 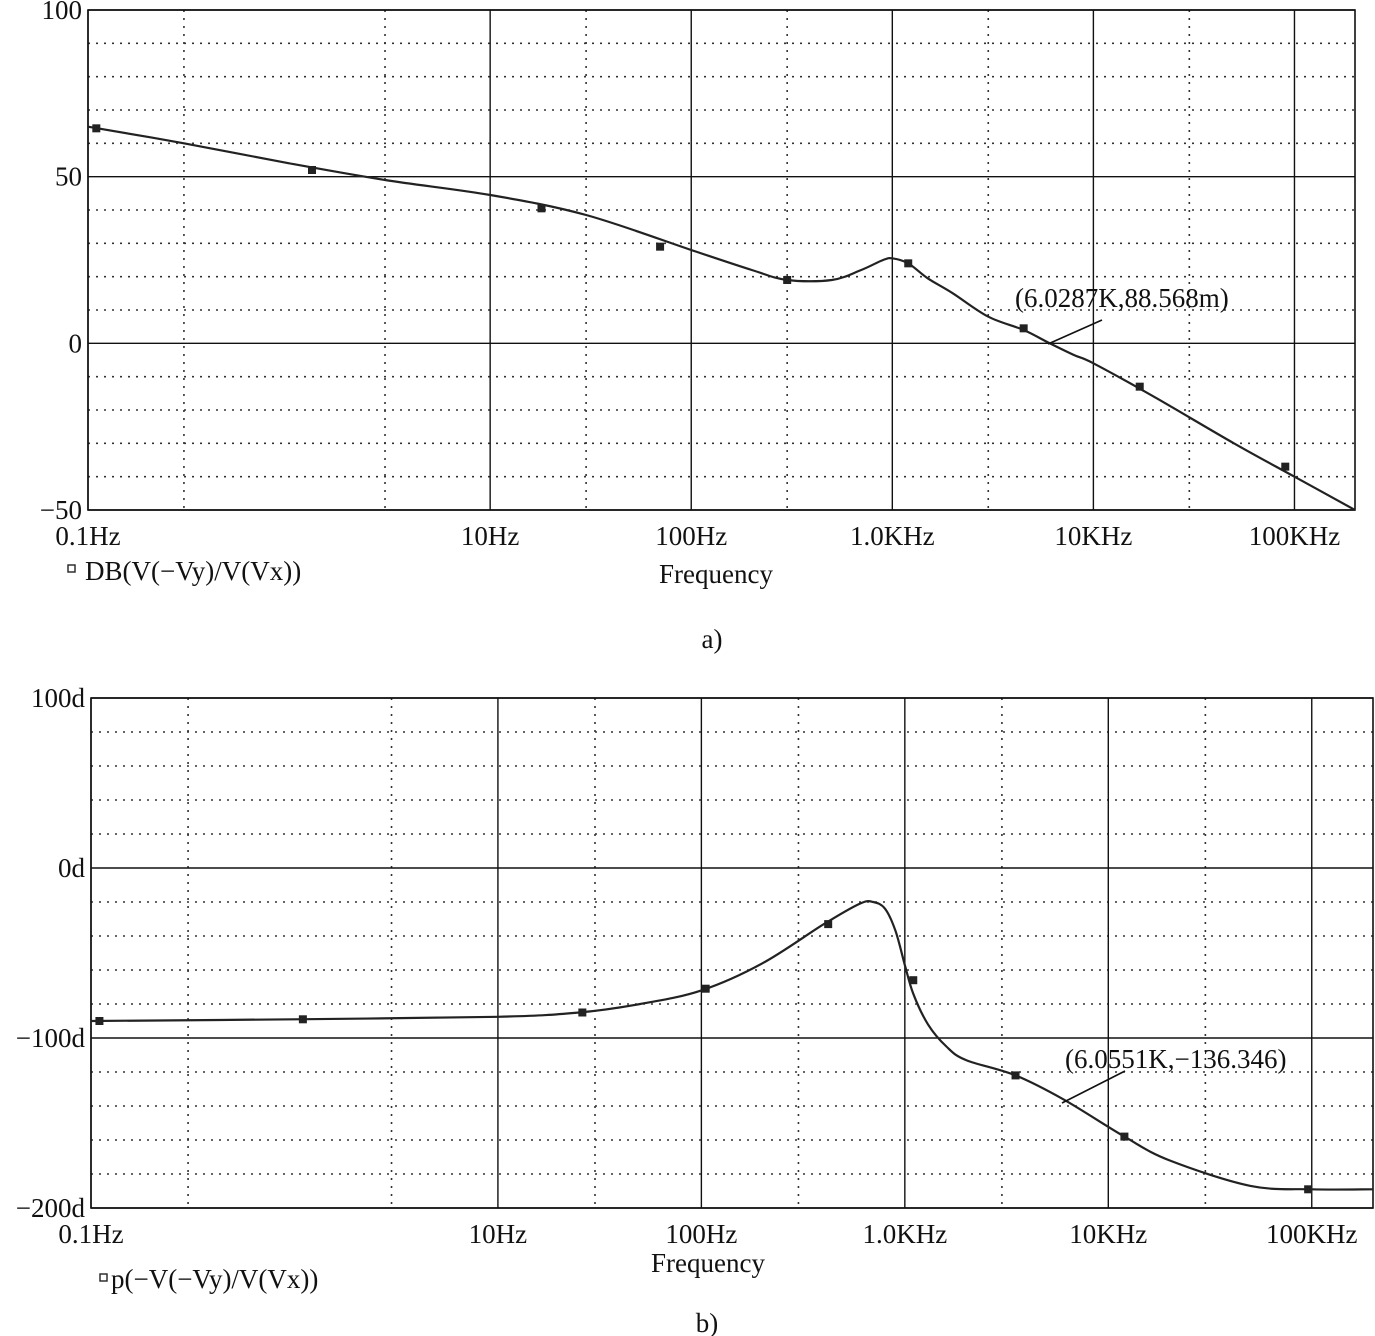 I want to click on annotation-label-b: (6.0551K,−136.346), so click(x=1175, y=1059).